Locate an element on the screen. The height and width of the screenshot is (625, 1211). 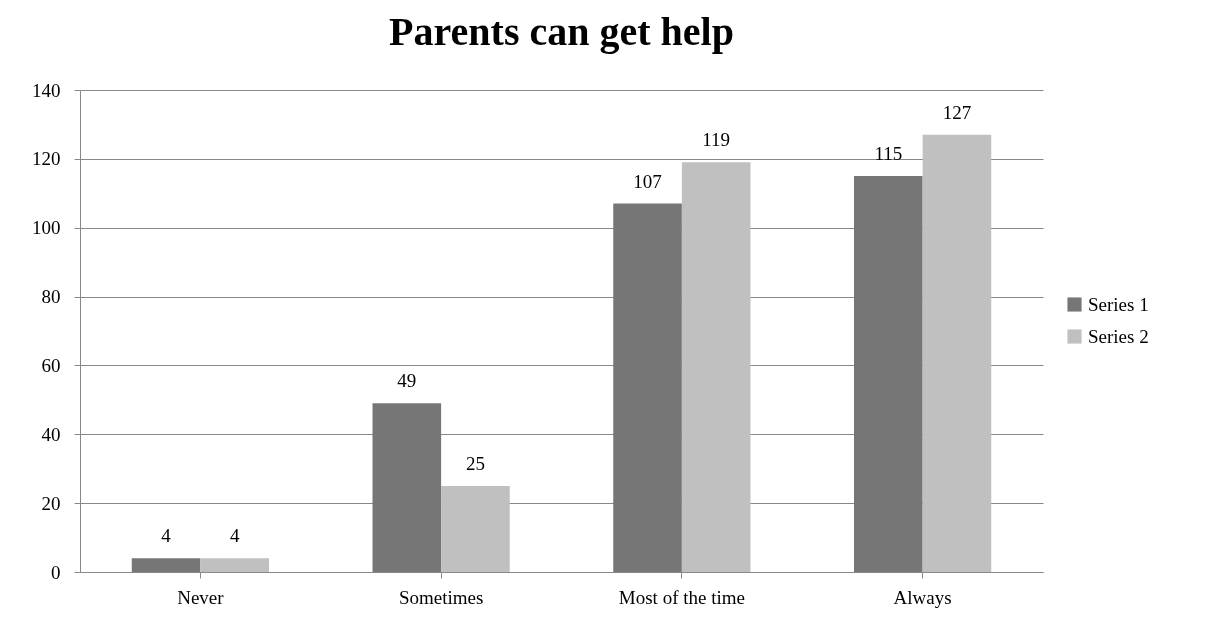
data-label: 25 is located at coordinates (475, 463).